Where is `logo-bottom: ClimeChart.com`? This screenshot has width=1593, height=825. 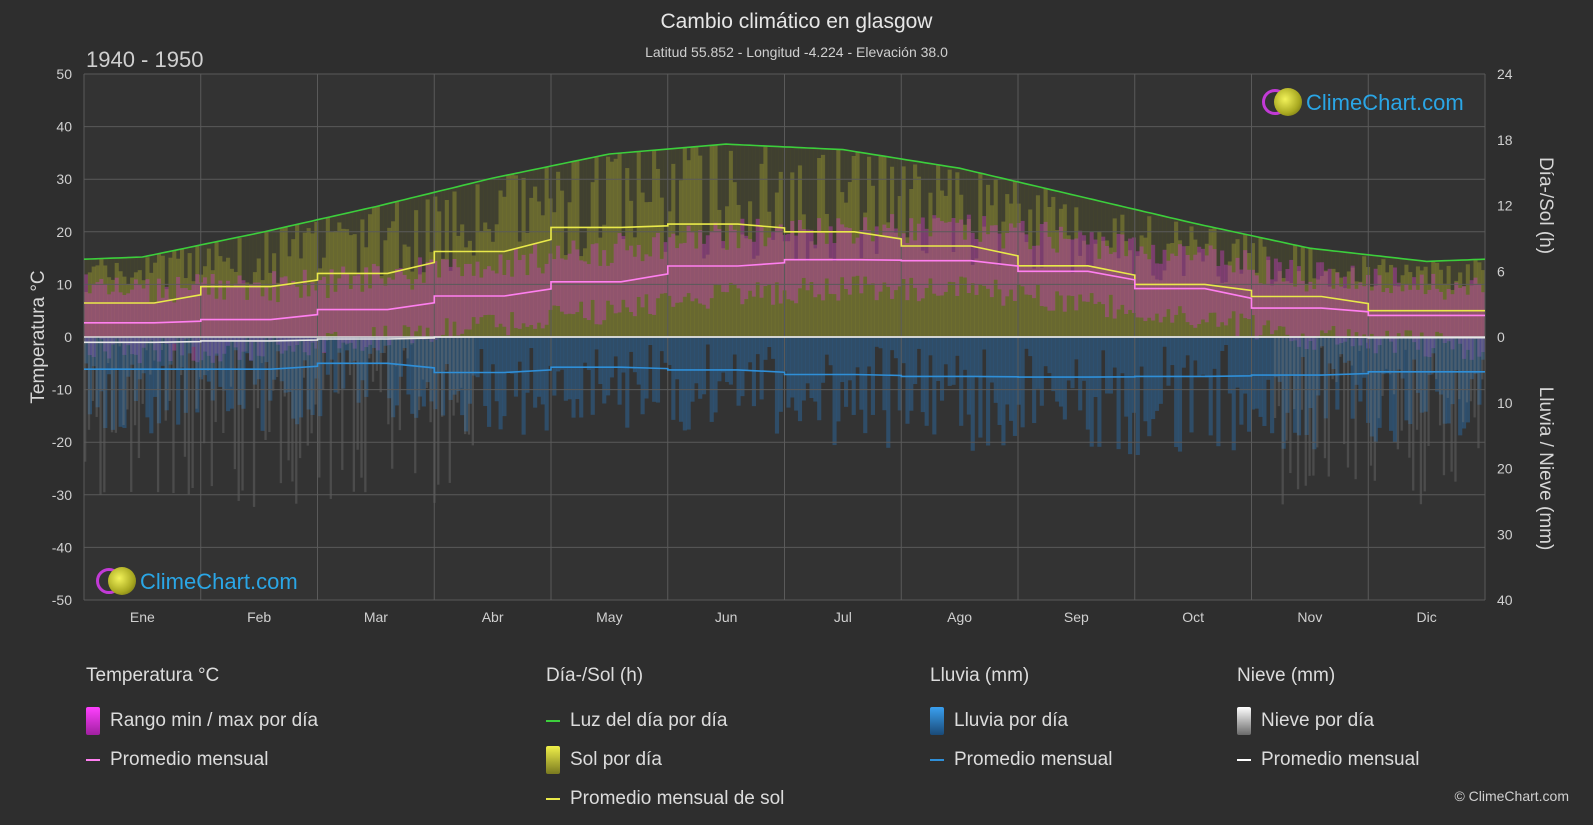 logo-bottom: ClimeChart.com is located at coordinates (197, 582).